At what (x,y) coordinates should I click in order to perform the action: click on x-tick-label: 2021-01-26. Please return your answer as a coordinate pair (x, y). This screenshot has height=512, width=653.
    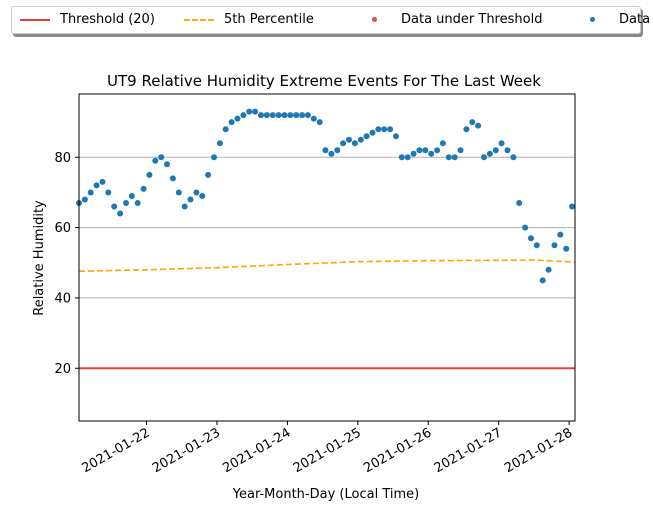
    Looking at the image, I should click on (397, 450).